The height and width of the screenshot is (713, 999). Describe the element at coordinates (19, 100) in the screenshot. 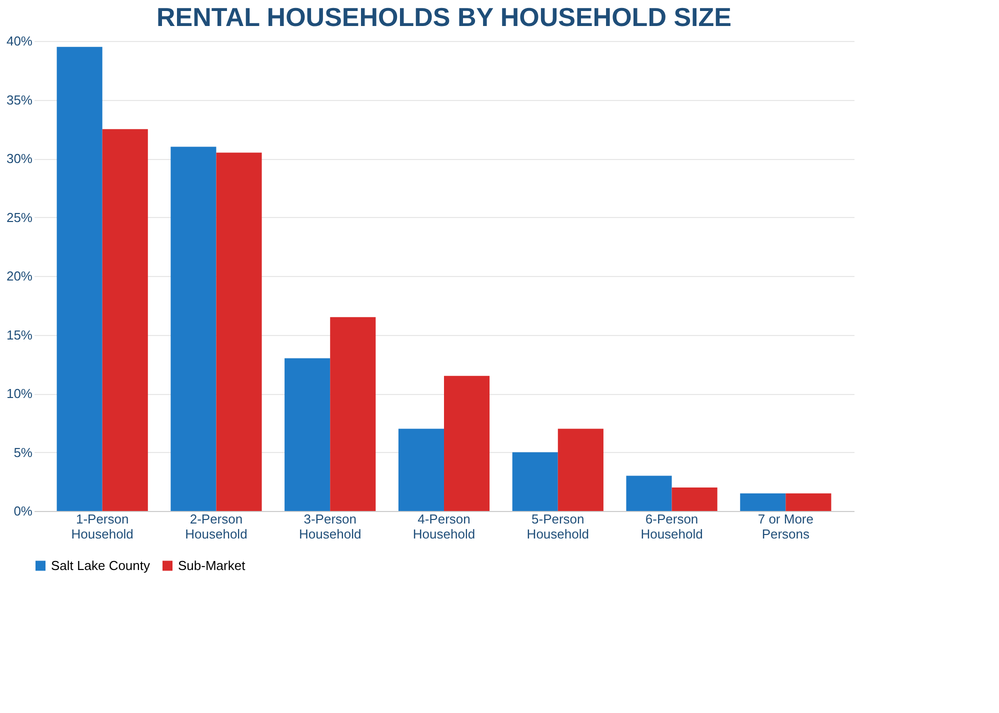

I see `y-tick-label: 35%` at that location.